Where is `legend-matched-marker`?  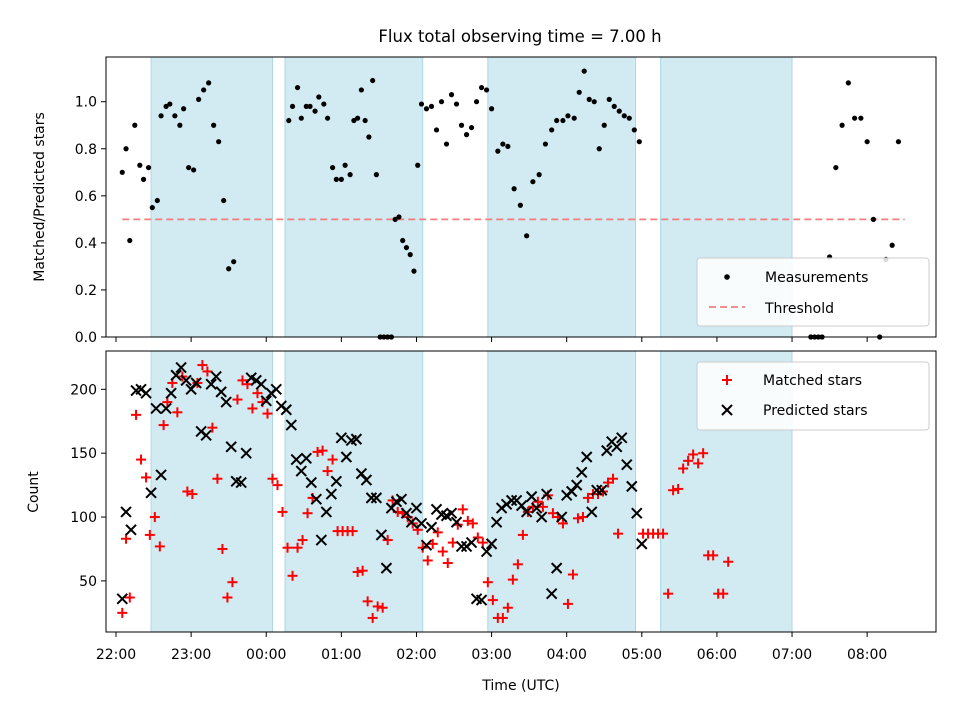
legend-matched-marker is located at coordinates (727, 380).